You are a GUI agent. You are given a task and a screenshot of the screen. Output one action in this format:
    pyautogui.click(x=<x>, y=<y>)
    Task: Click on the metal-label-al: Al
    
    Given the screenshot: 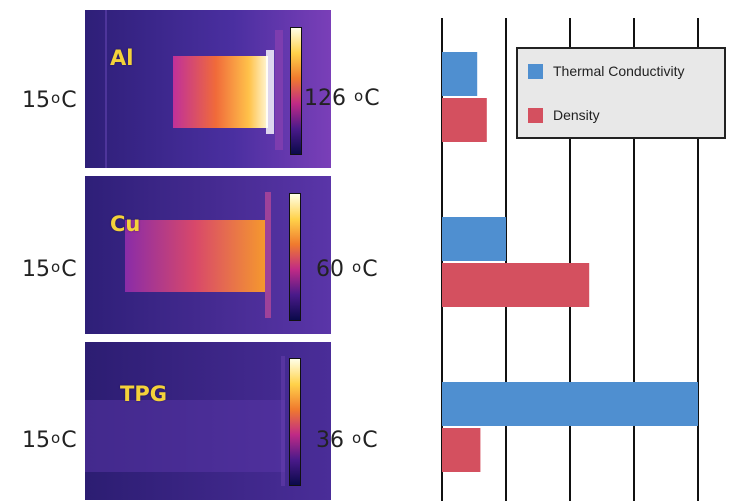 What is the action you would take?
    pyautogui.click(x=122, y=58)
    